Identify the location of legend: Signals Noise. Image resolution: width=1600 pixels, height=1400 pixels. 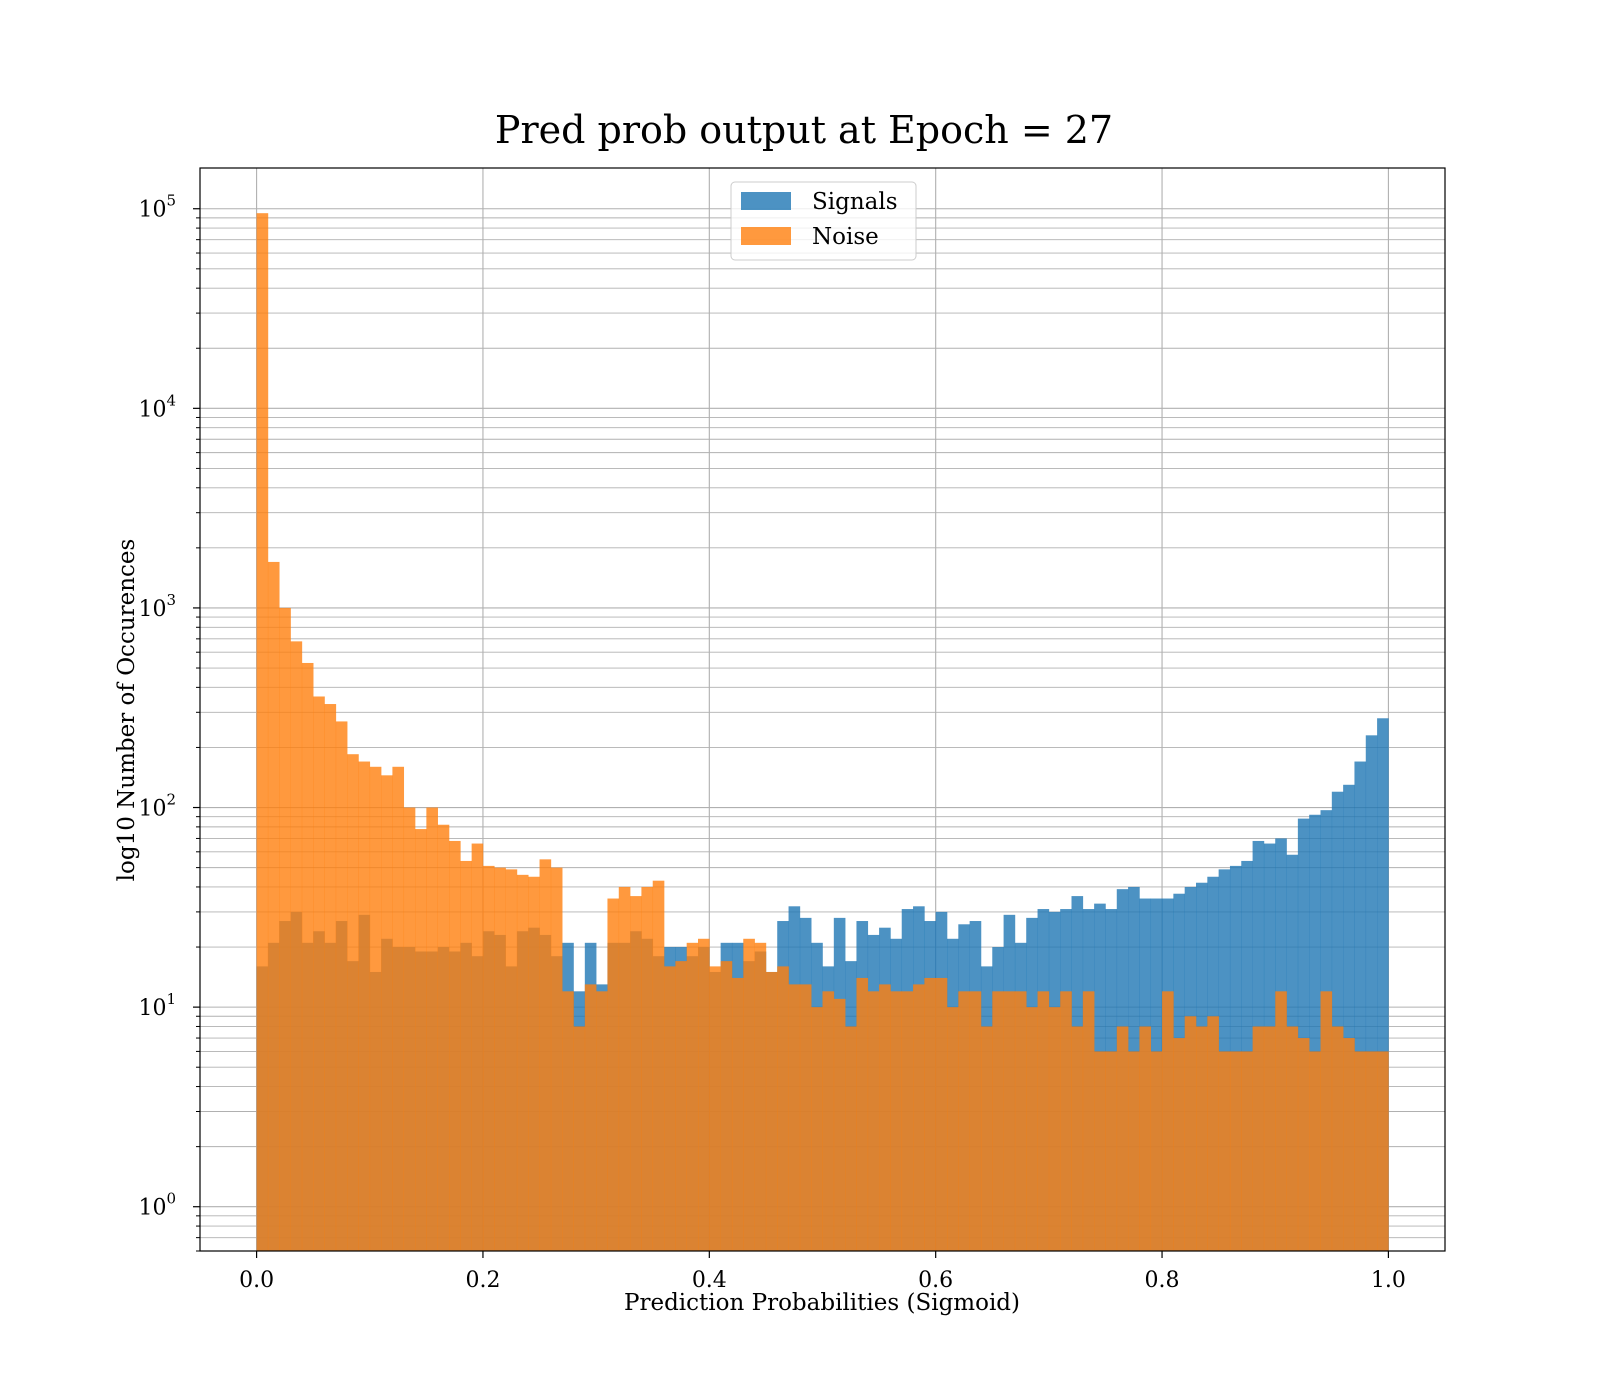
(823, 221).